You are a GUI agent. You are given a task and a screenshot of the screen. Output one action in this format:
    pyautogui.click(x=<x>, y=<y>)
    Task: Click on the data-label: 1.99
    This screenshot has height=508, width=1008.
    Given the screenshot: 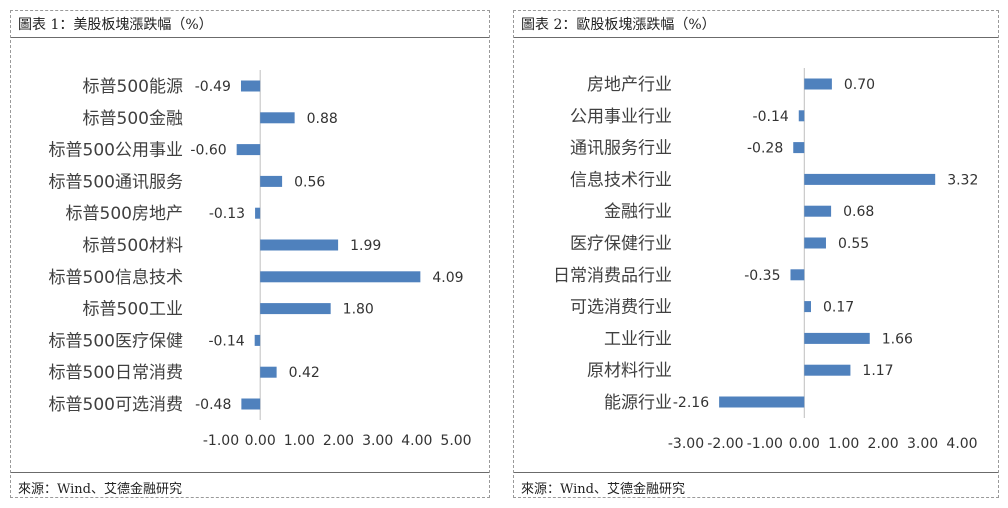 What is the action you would take?
    pyautogui.click(x=365, y=246)
    